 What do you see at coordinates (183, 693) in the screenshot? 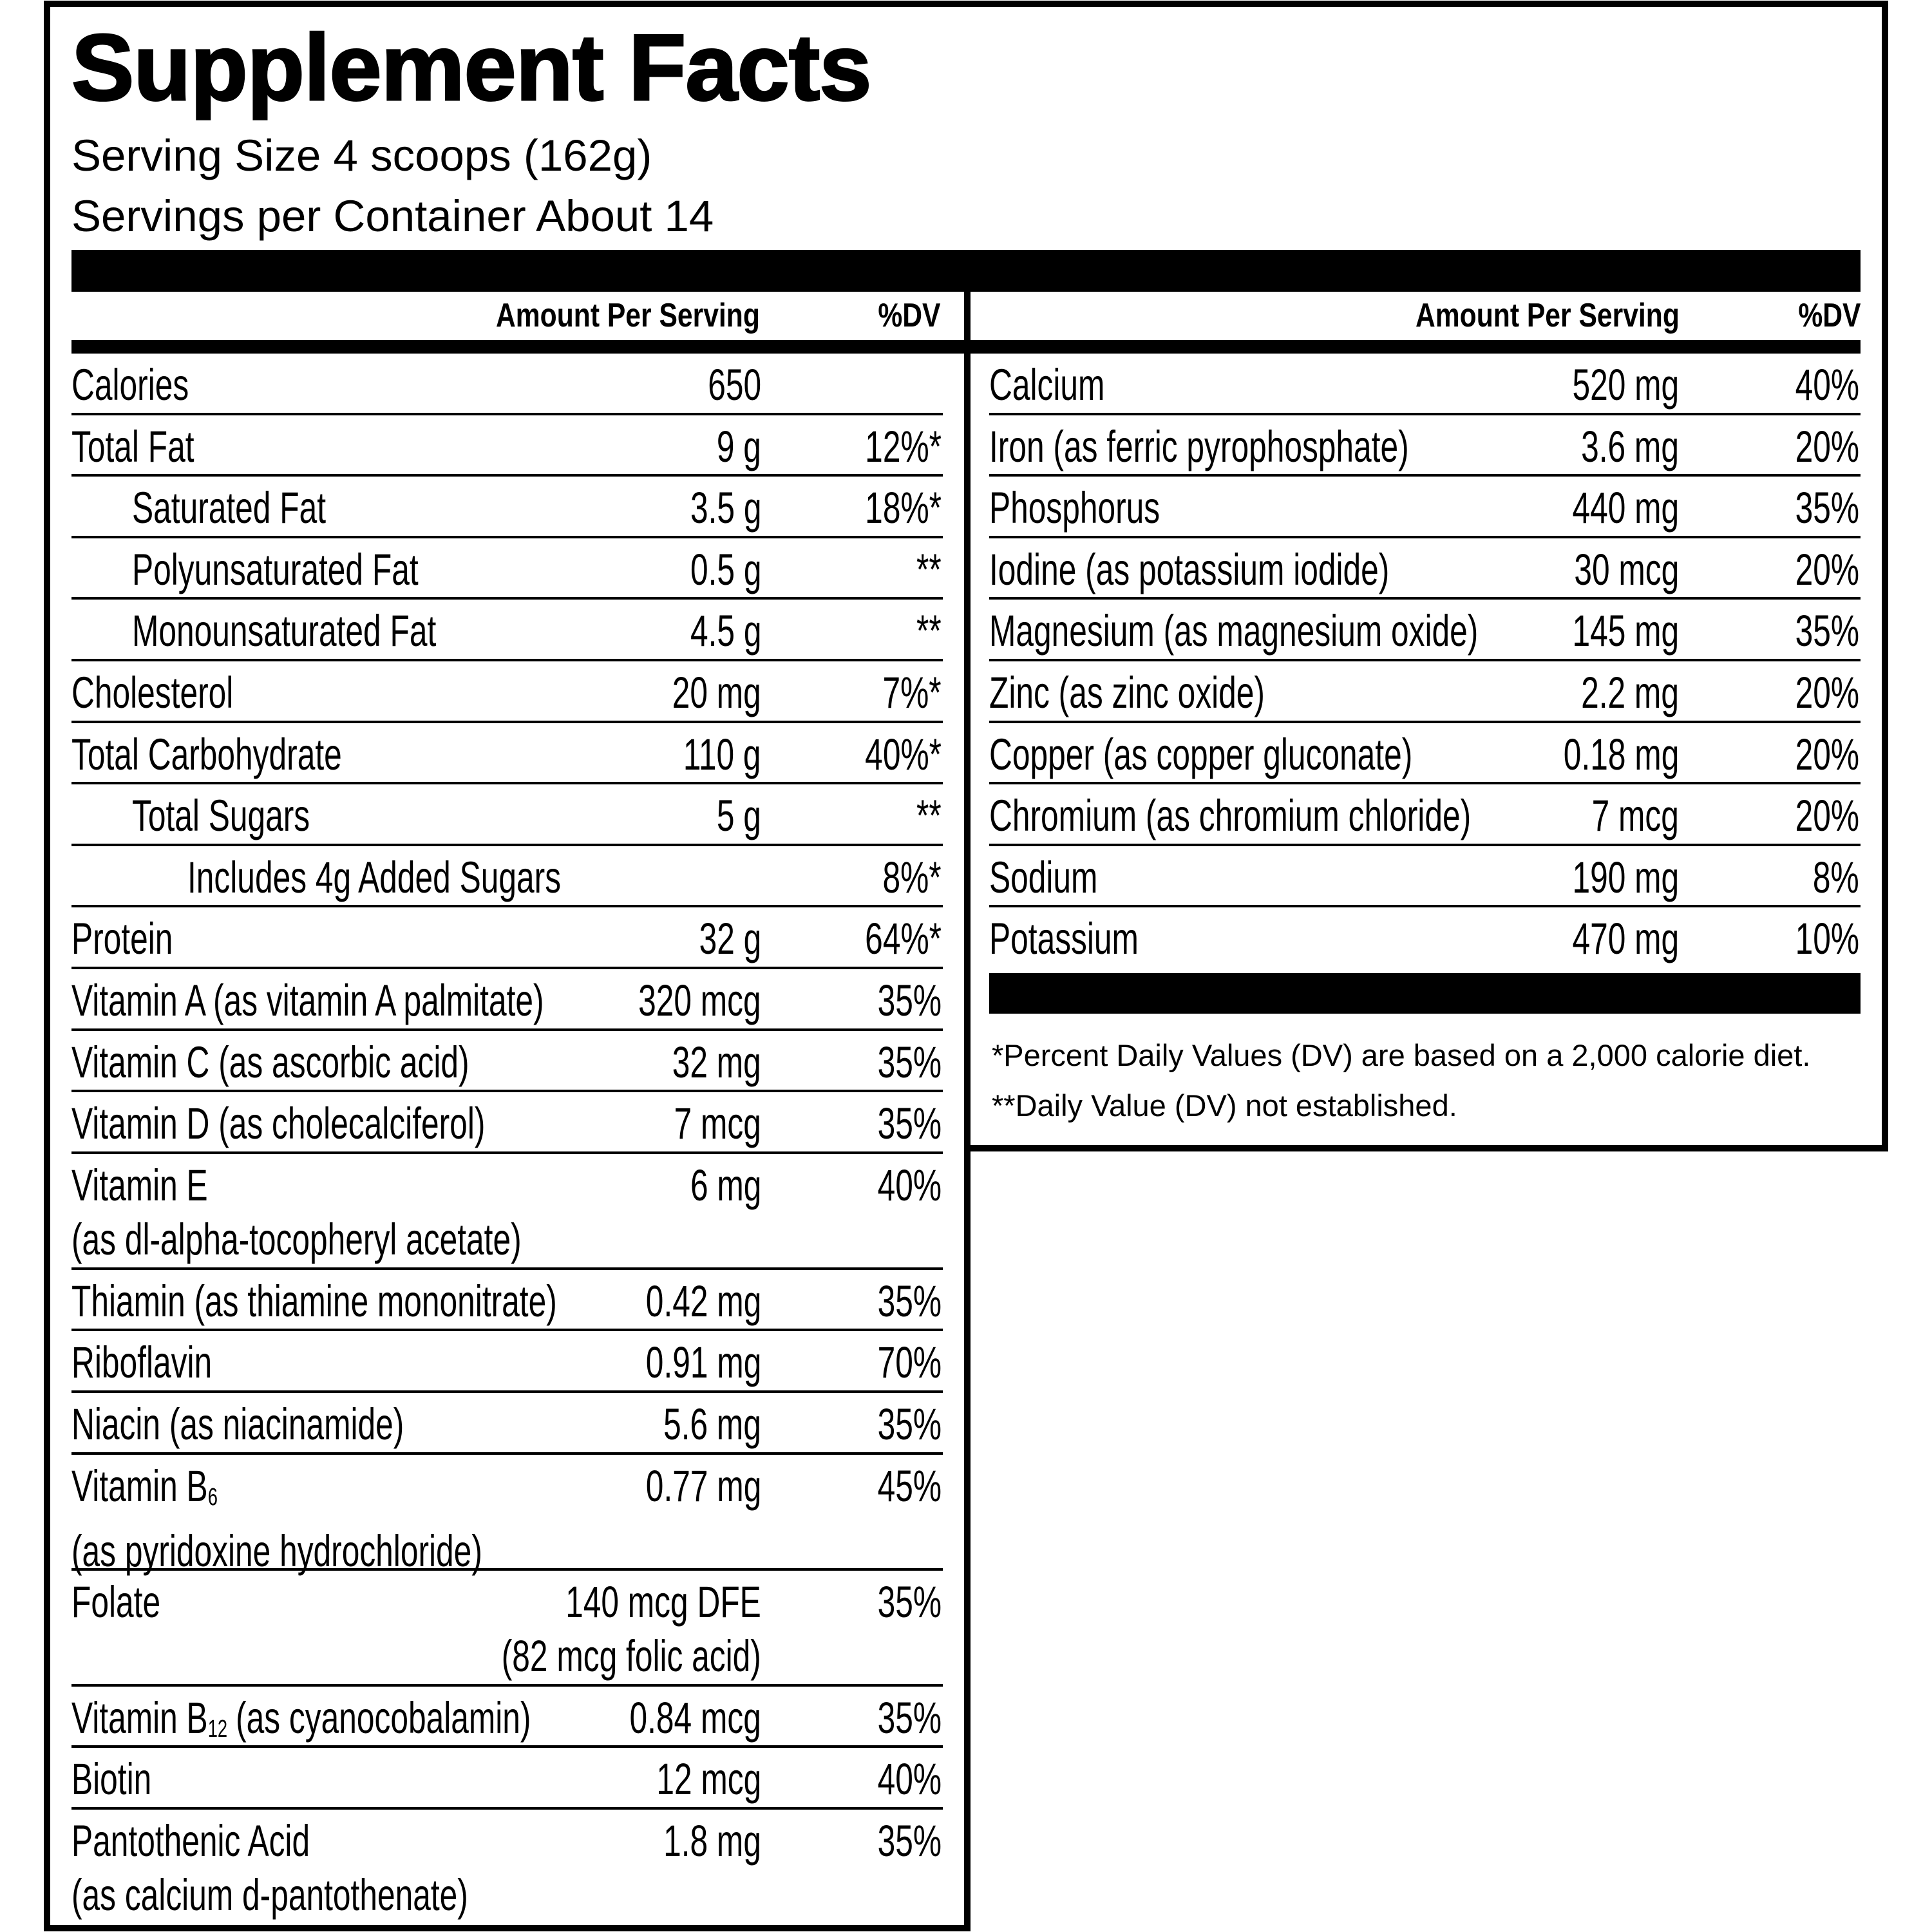
I see `nutrient-name: Cholesterol` at bounding box center [183, 693].